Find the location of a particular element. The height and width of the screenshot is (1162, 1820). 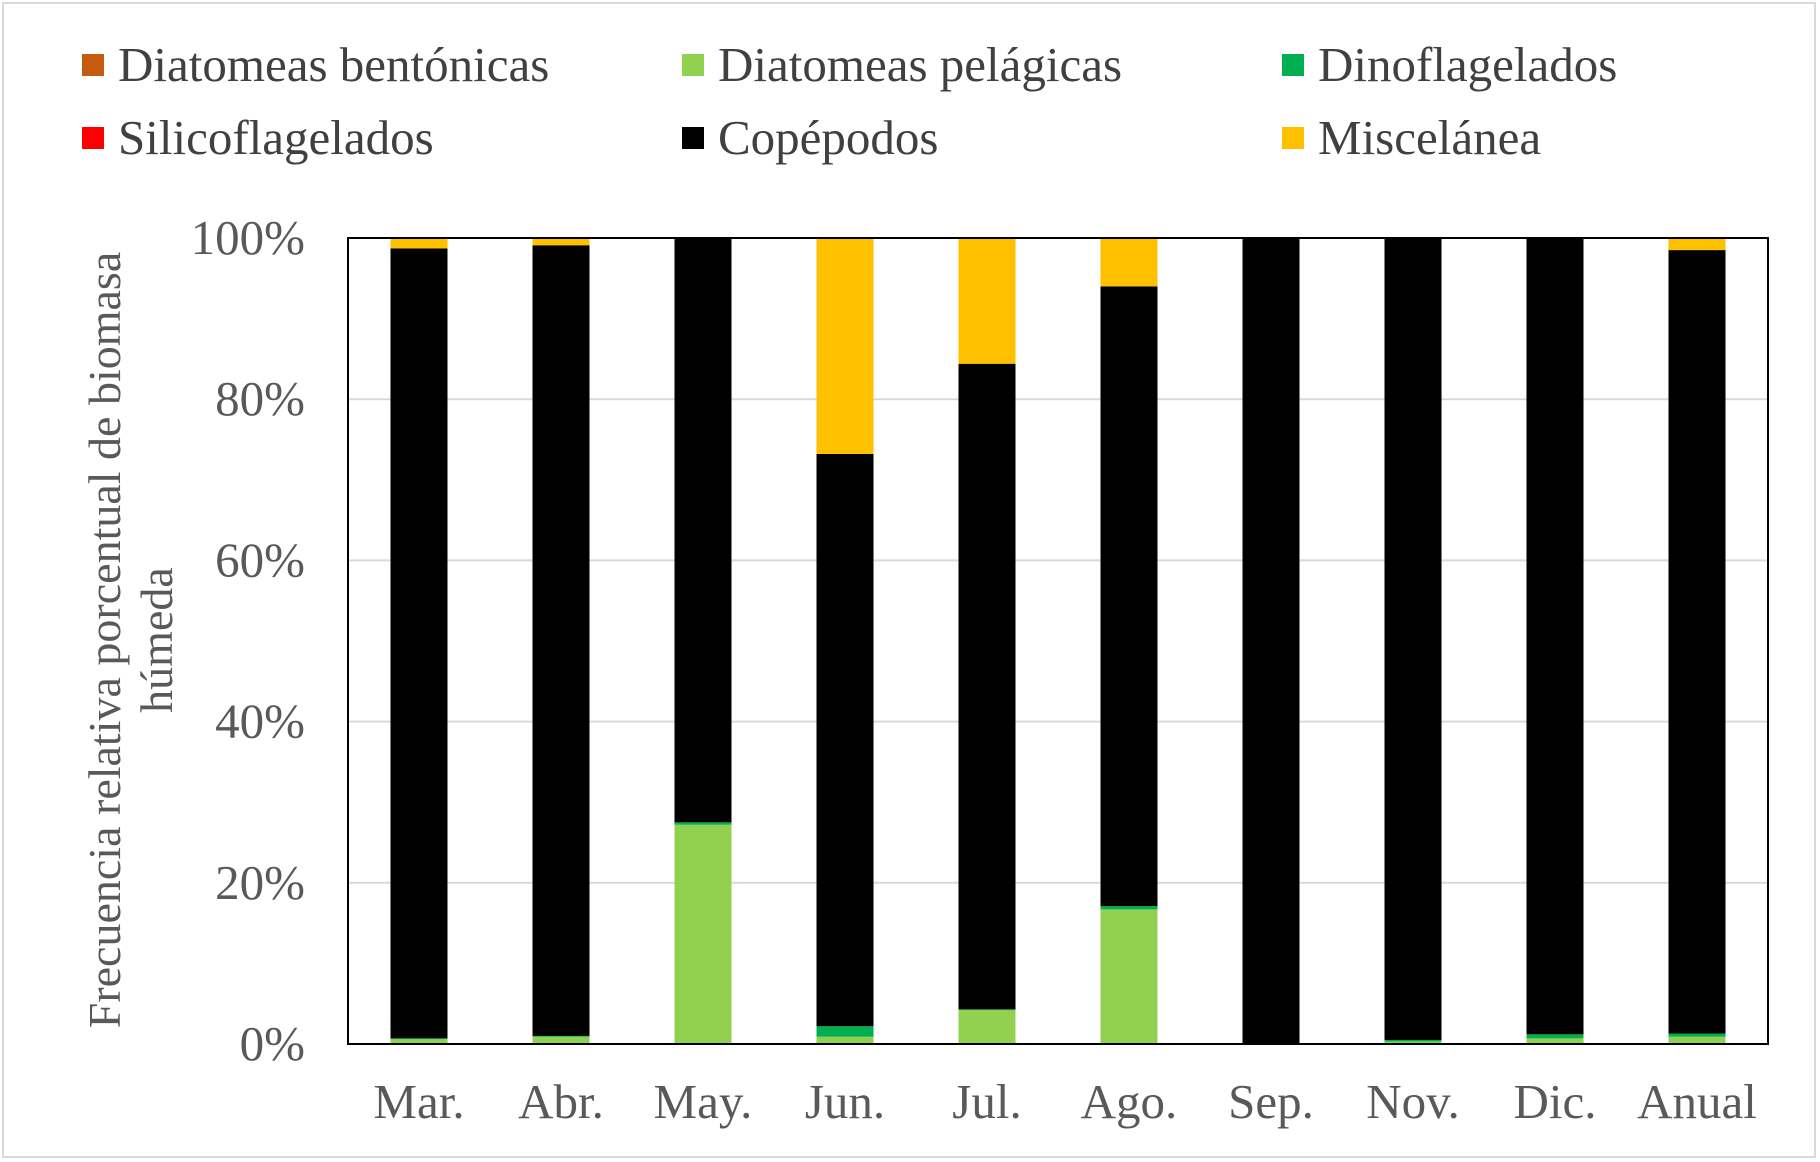

legend-label-silicoflagelados: Silicoflagelados is located at coordinates (276, 137).